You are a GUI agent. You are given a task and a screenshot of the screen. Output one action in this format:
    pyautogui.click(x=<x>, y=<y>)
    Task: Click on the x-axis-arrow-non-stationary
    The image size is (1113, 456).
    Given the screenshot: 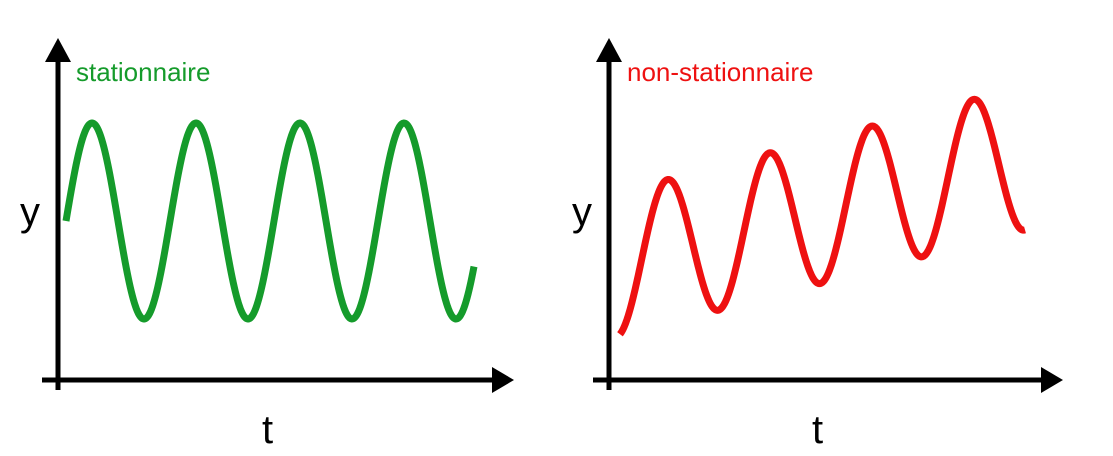 What is the action you would take?
    pyautogui.click(x=1052, y=380)
    